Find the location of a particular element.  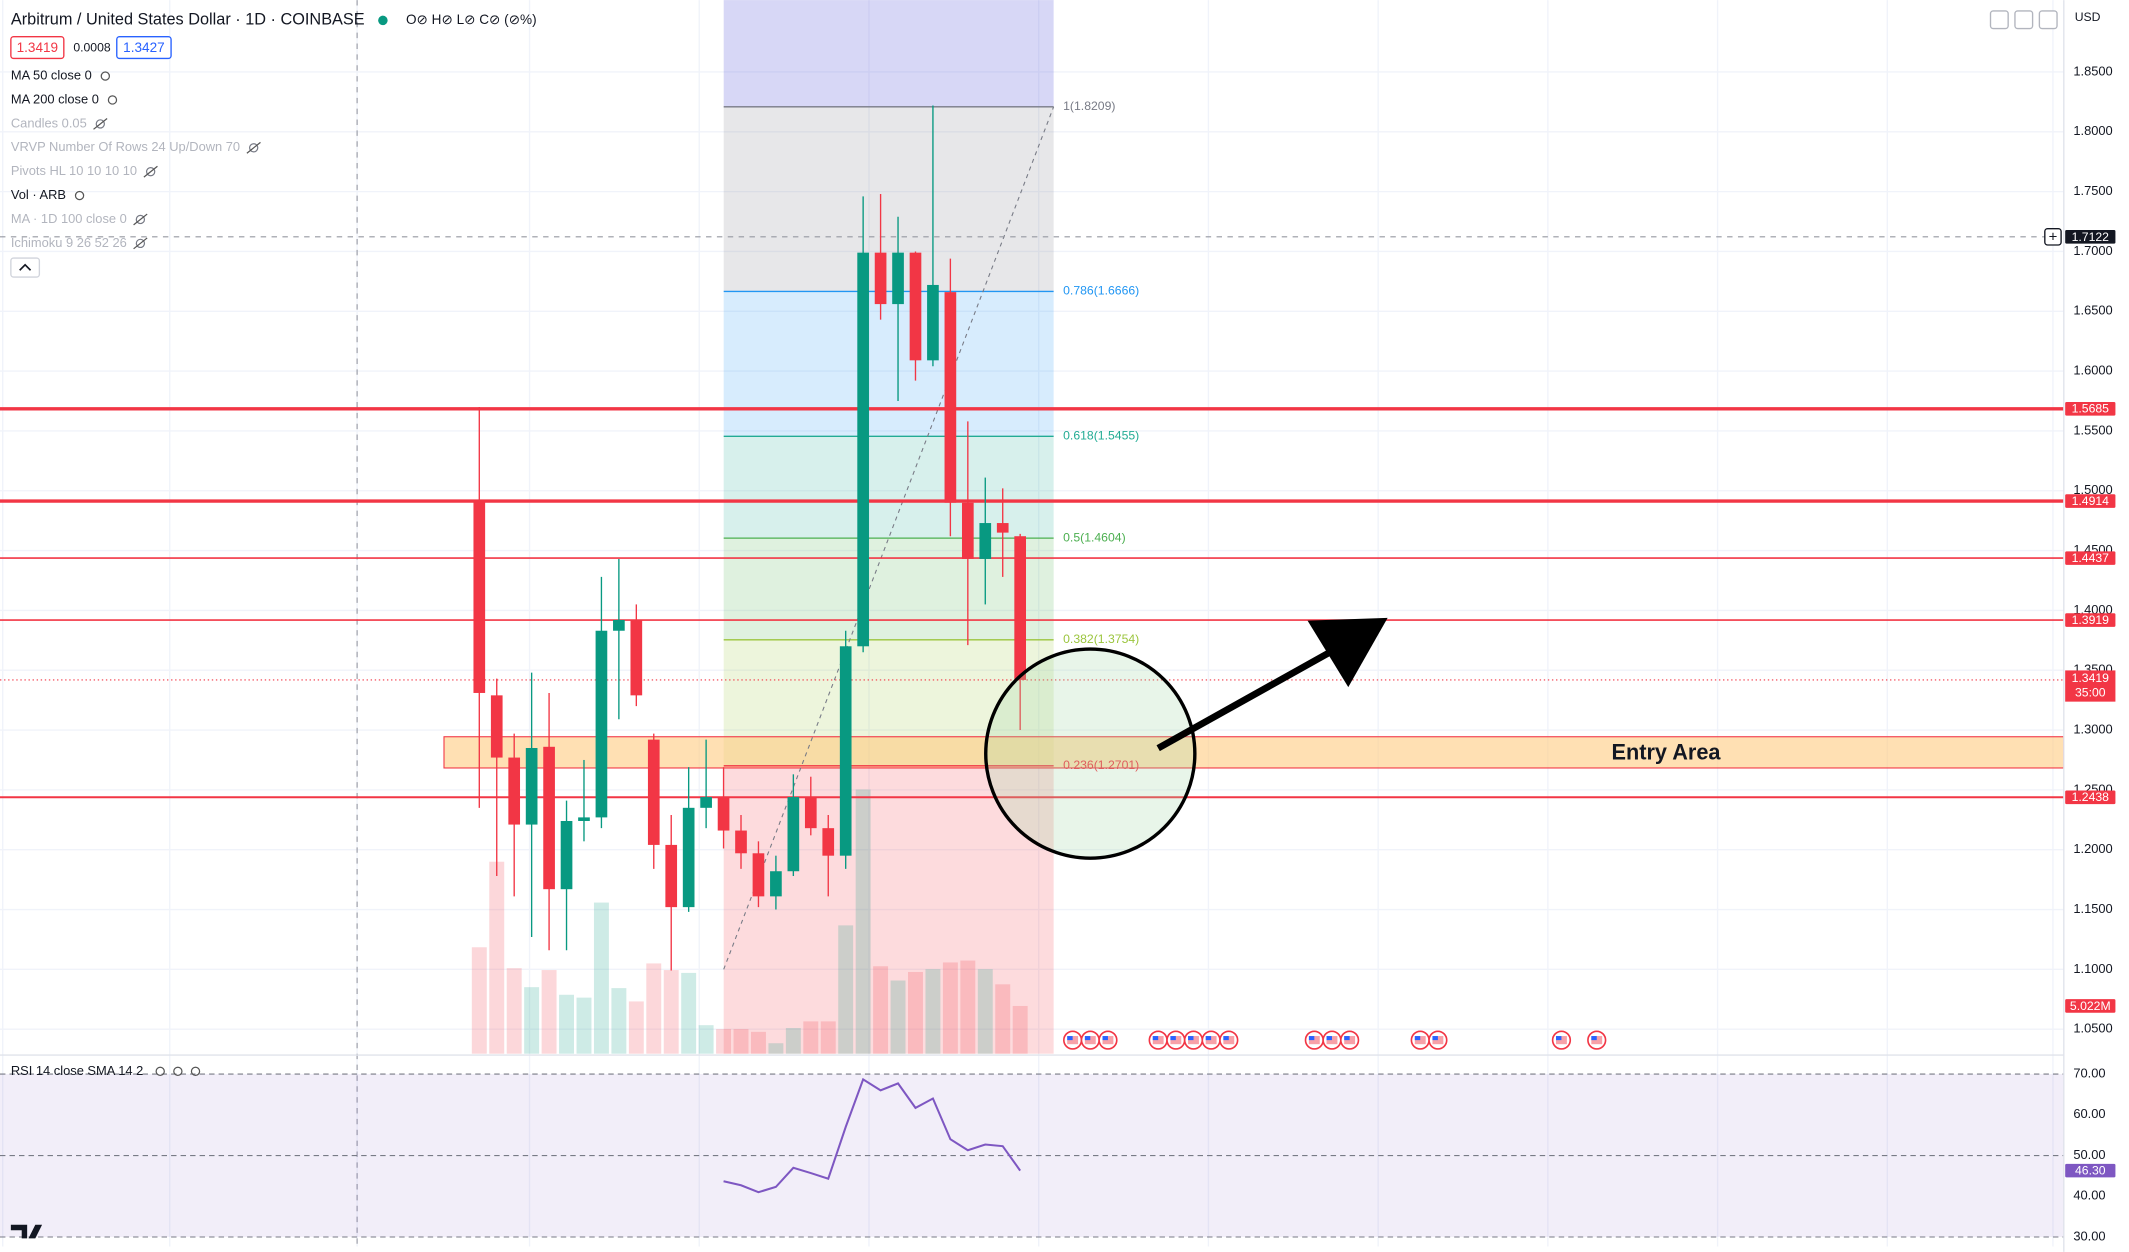

level-price-label: 1.5685 is located at coordinates (2091, 409).